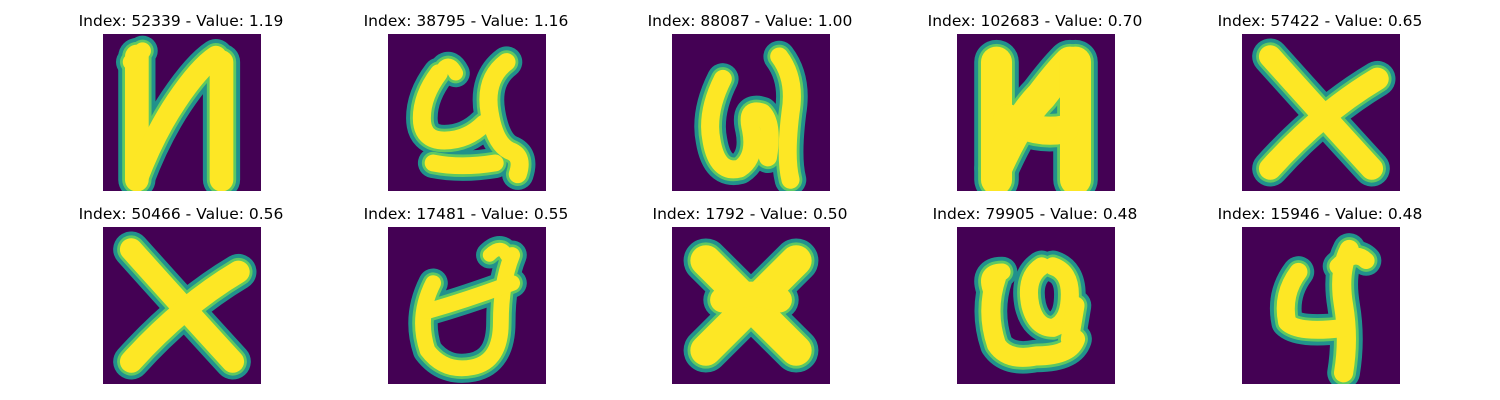 The image size is (1500, 400). What do you see at coordinates (181, 21) in the screenshot?
I see `panel-title: Index: 52339 - Value: 1.19` at bounding box center [181, 21].